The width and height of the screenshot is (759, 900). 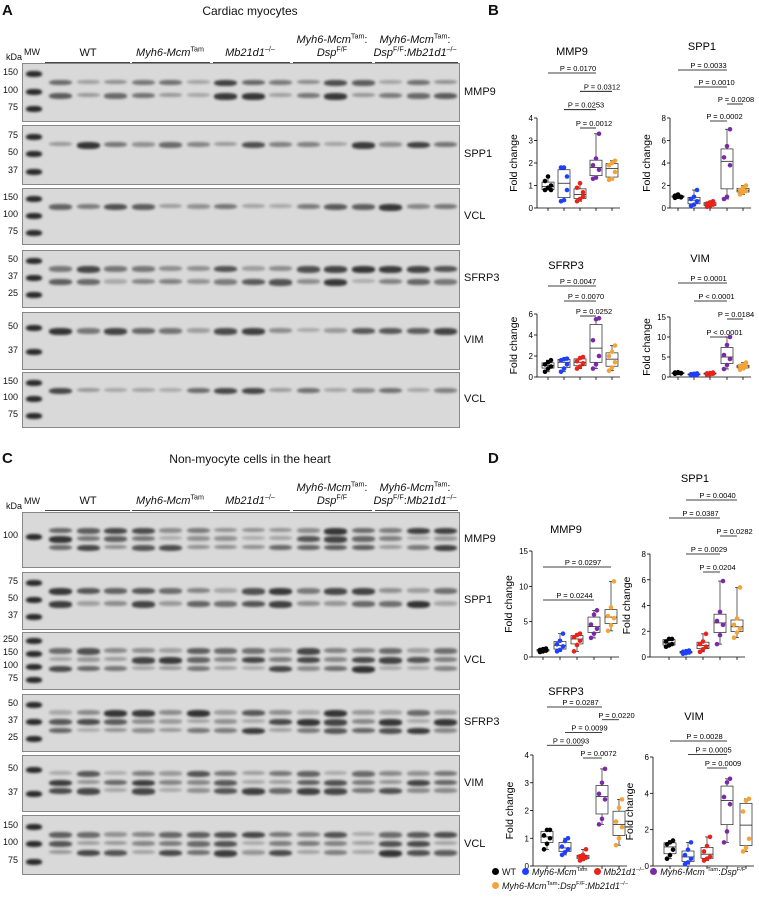 What do you see at coordinates (527, 755) in the screenshot?
I see `y-tick-label: 4` at bounding box center [527, 755].